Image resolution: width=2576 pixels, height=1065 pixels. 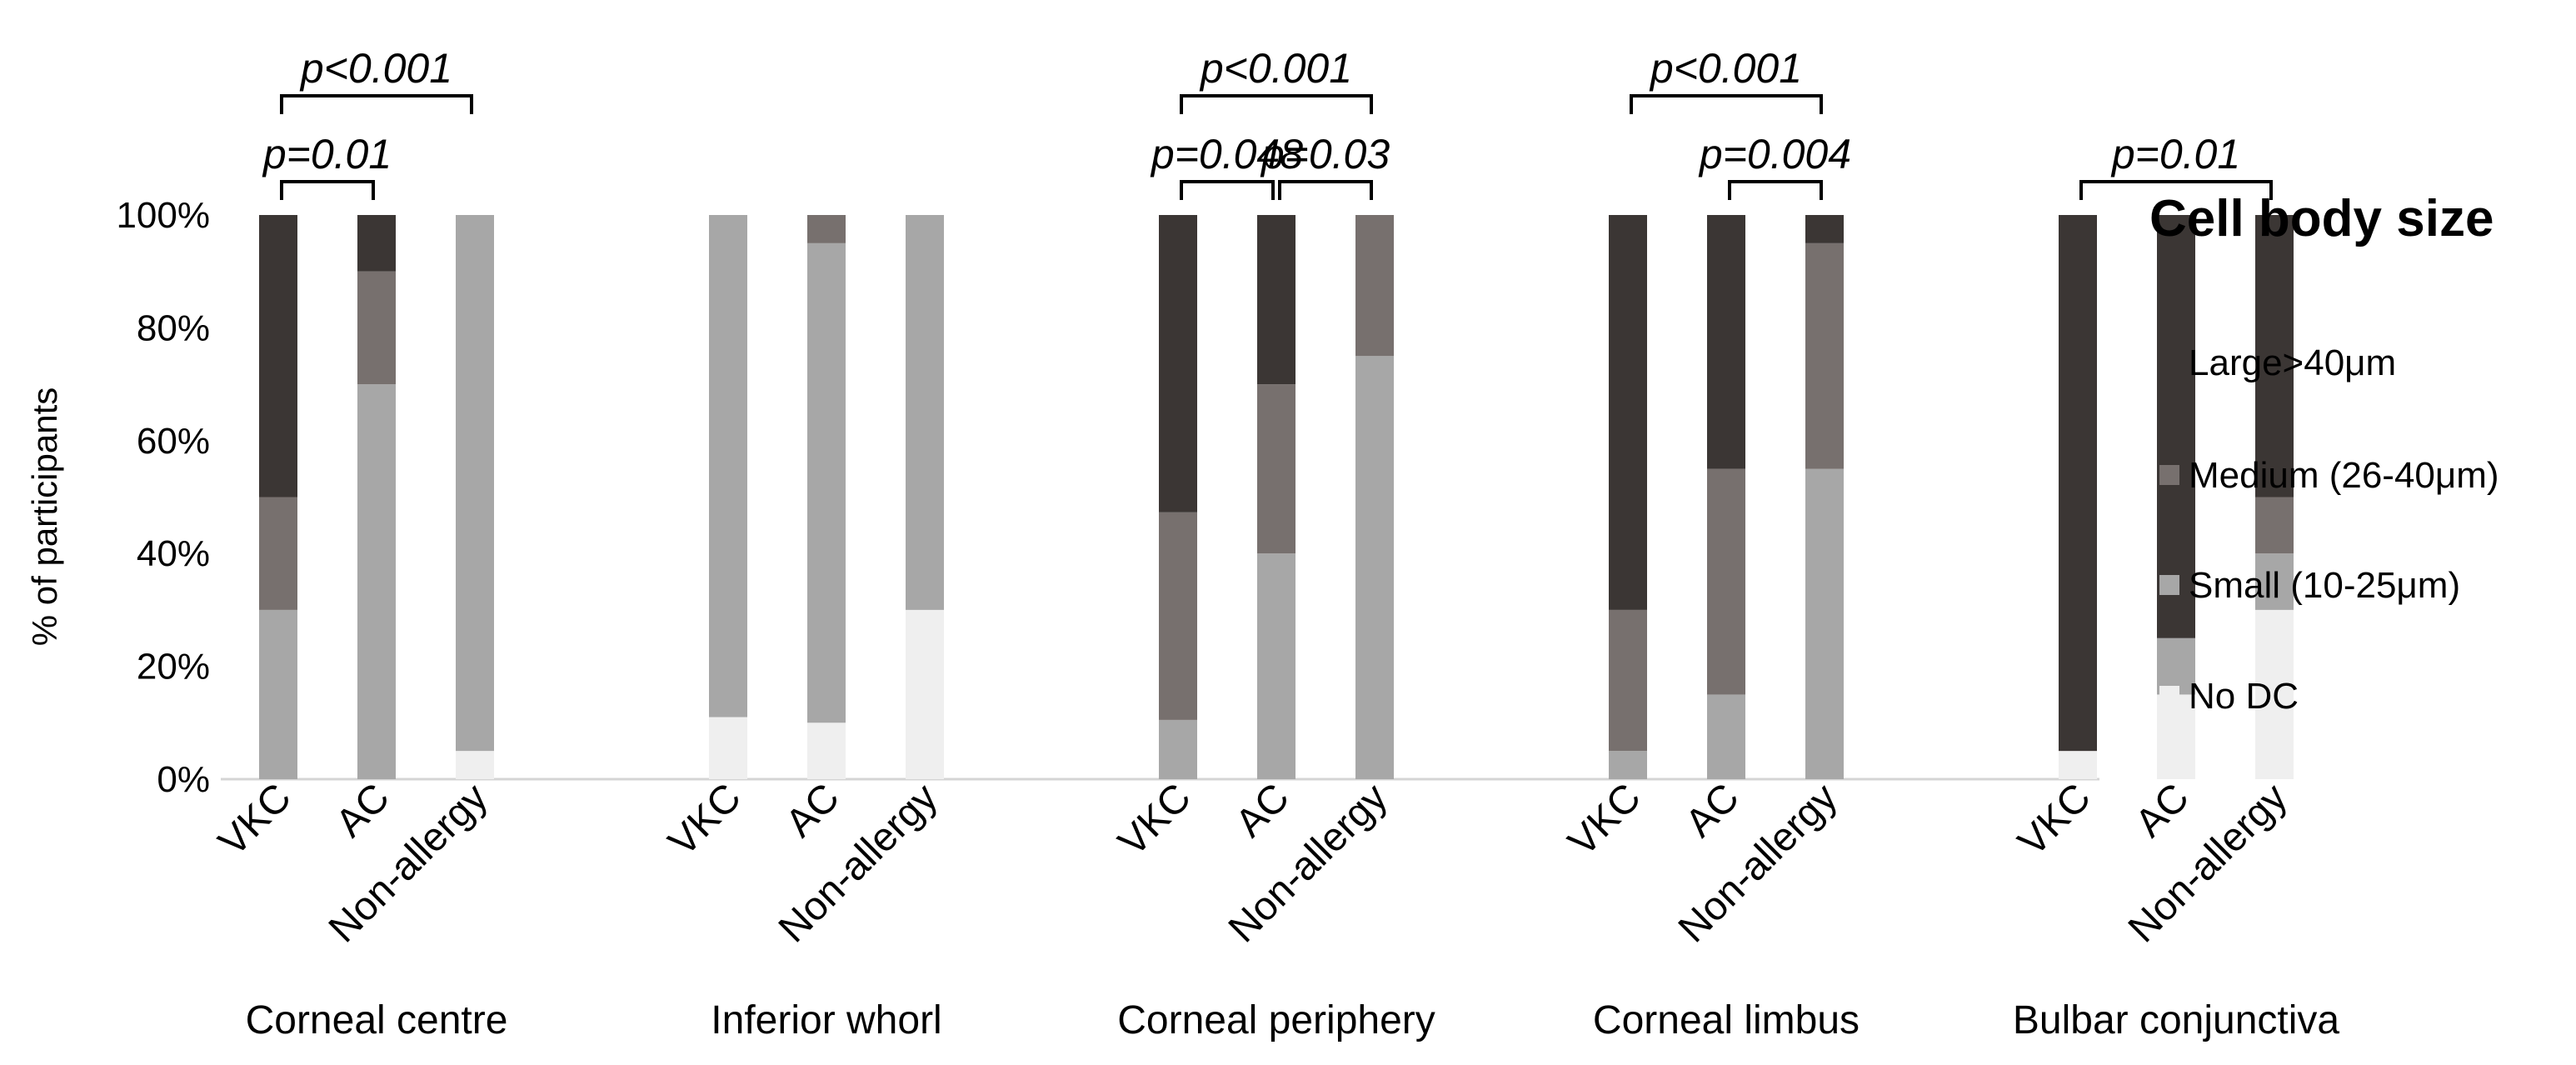 What do you see at coordinates (1605, 819) in the screenshot?
I see `x-category-label-corneal-limbus-vkc: VKC` at bounding box center [1605, 819].